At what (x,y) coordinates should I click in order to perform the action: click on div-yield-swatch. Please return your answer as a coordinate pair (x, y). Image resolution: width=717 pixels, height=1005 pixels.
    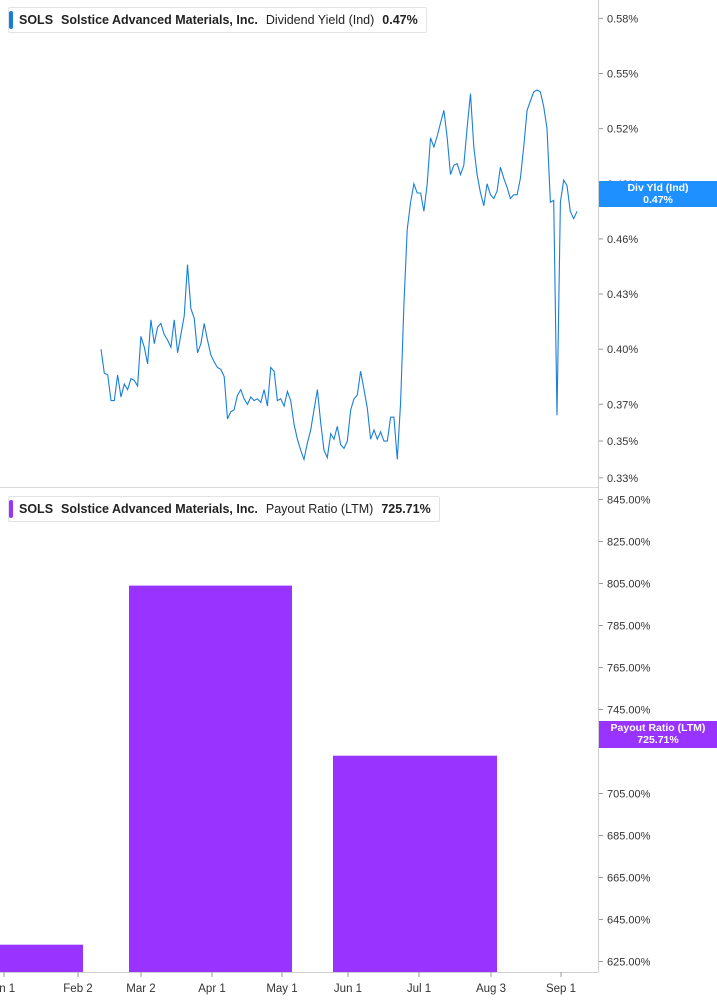
    Looking at the image, I should click on (11, 20).